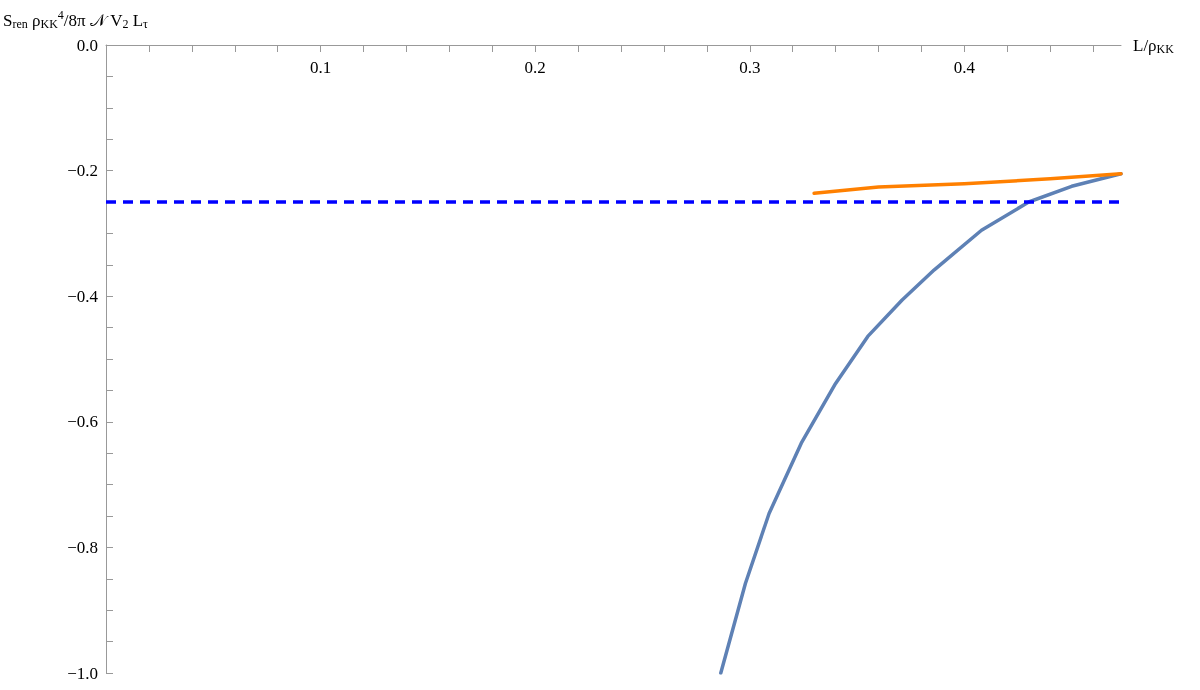 The height and width of the screenshot is (690, 1200). What do you see at coordinates (82, 422) in the screenshot?
I see `y-tick-label: −0.6` at bounding box center [82, 422].